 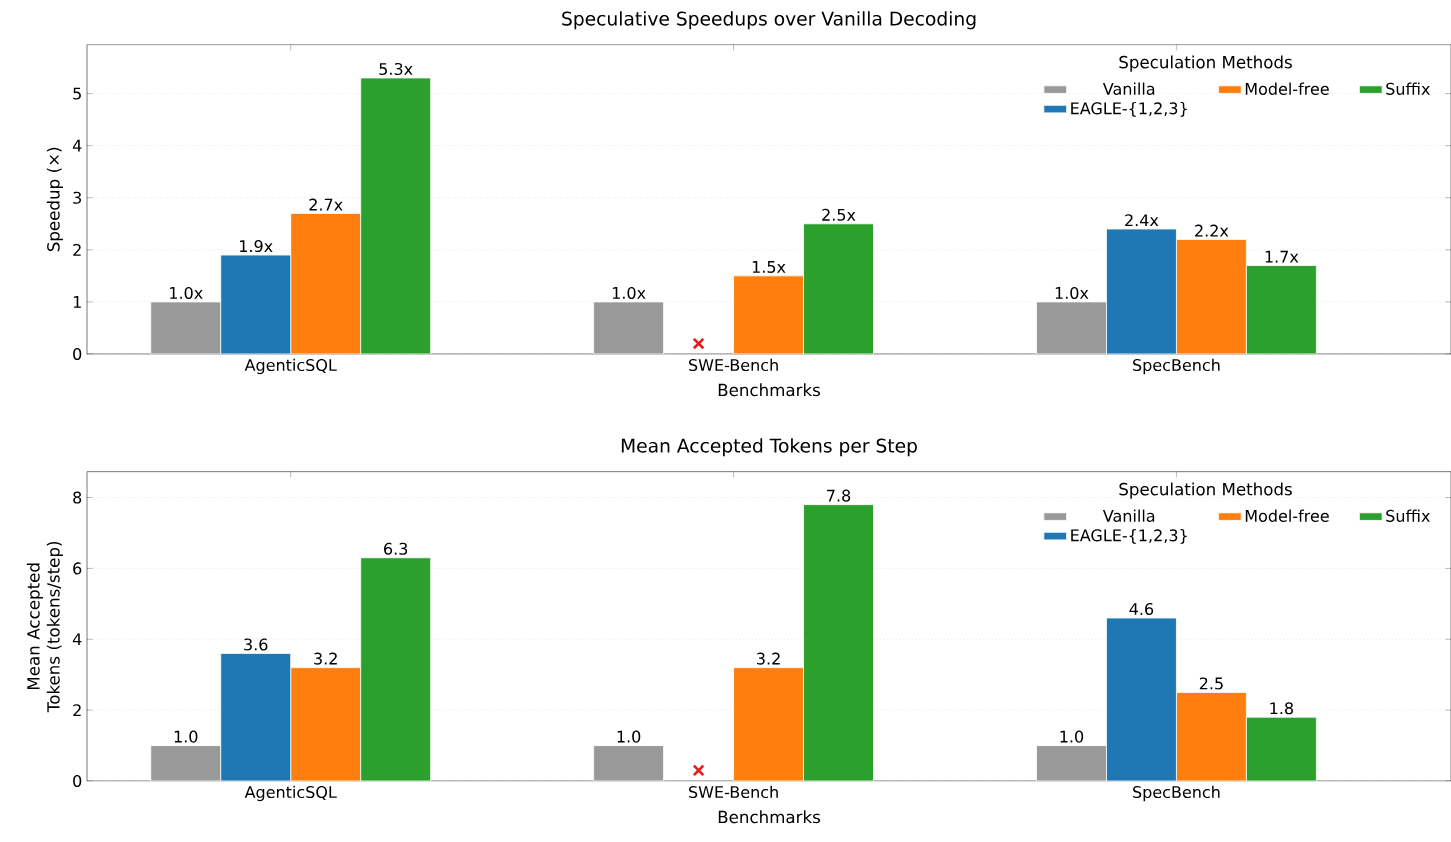 I want to click on data-label: 5.3x, so click(x=396, y=69).